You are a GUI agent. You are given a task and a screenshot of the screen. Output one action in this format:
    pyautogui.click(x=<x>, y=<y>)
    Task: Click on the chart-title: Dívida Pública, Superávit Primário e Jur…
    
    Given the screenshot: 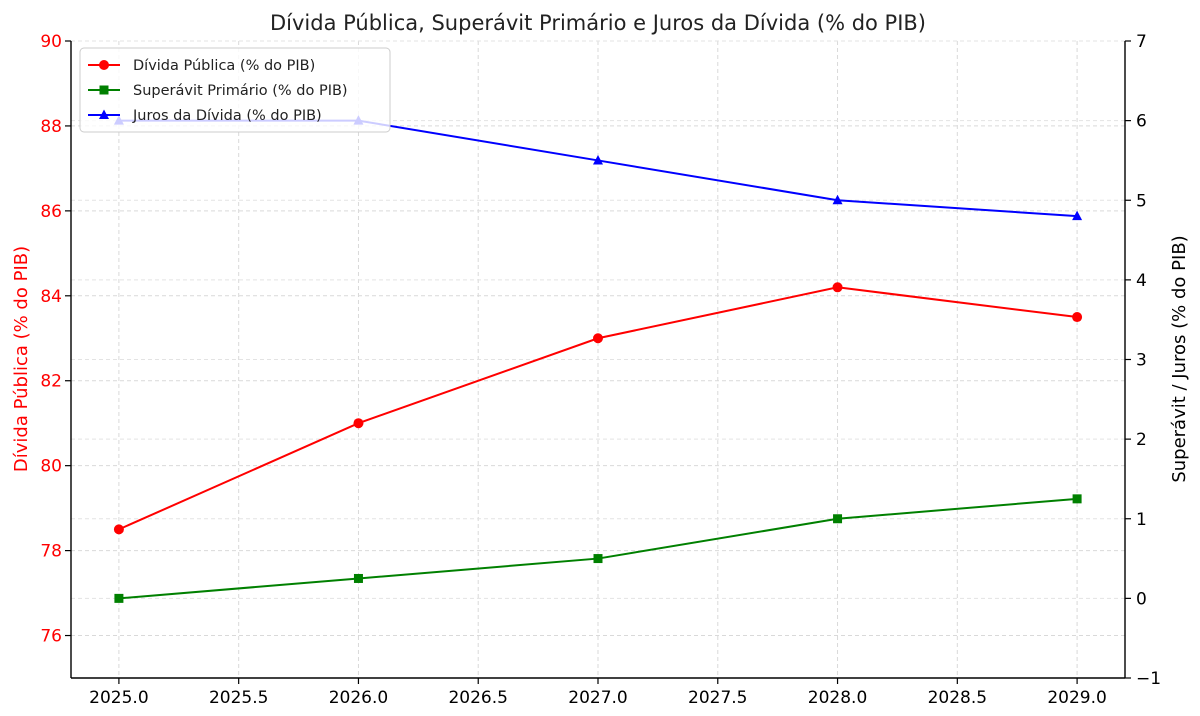 What is the action you would take?
    pyautogui.click(x=598, y=23)
    